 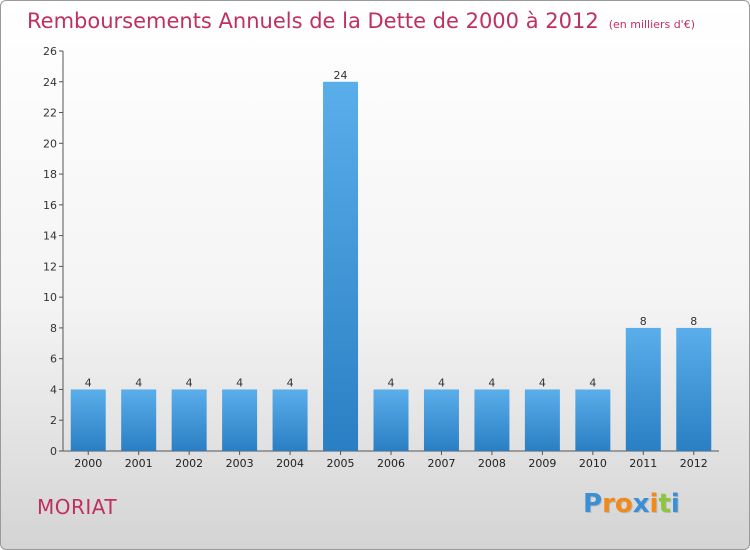 I want to click on y-tick-label: 2, so click(x=53, y=420).